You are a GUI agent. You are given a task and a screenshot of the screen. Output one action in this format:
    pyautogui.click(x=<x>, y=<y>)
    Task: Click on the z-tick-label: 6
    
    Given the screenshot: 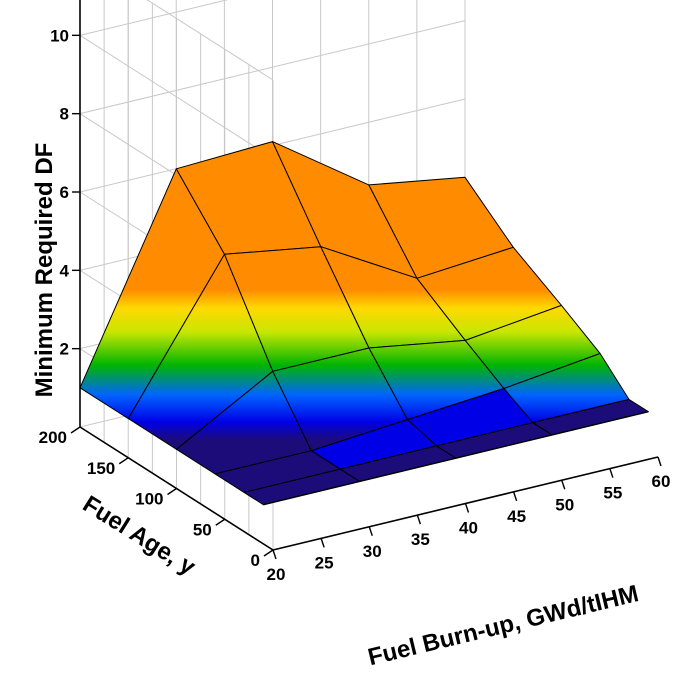 What is the action you would take?
    pyautogui.click(x=64, y=192)
    